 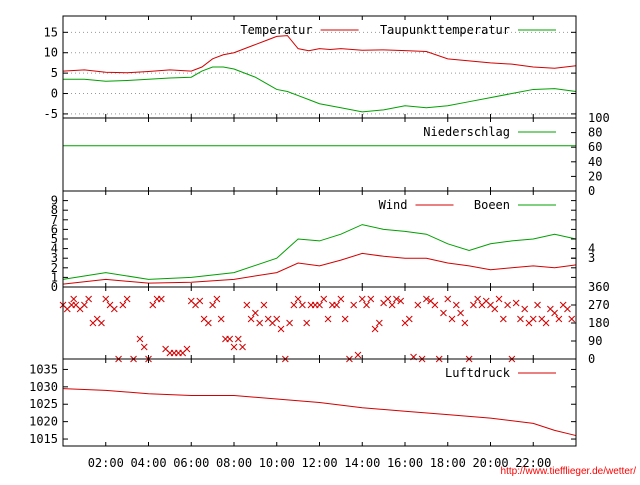 I want to click on y-tick-label-right: 4, so click(x=591, y=249).